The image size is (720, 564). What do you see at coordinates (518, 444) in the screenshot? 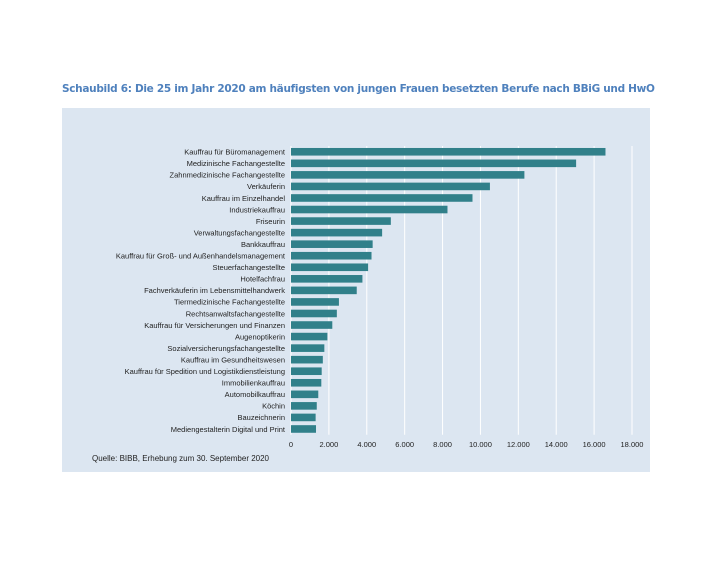
I see `x-tick-label: 12.000` at bounding box center [518, 444].